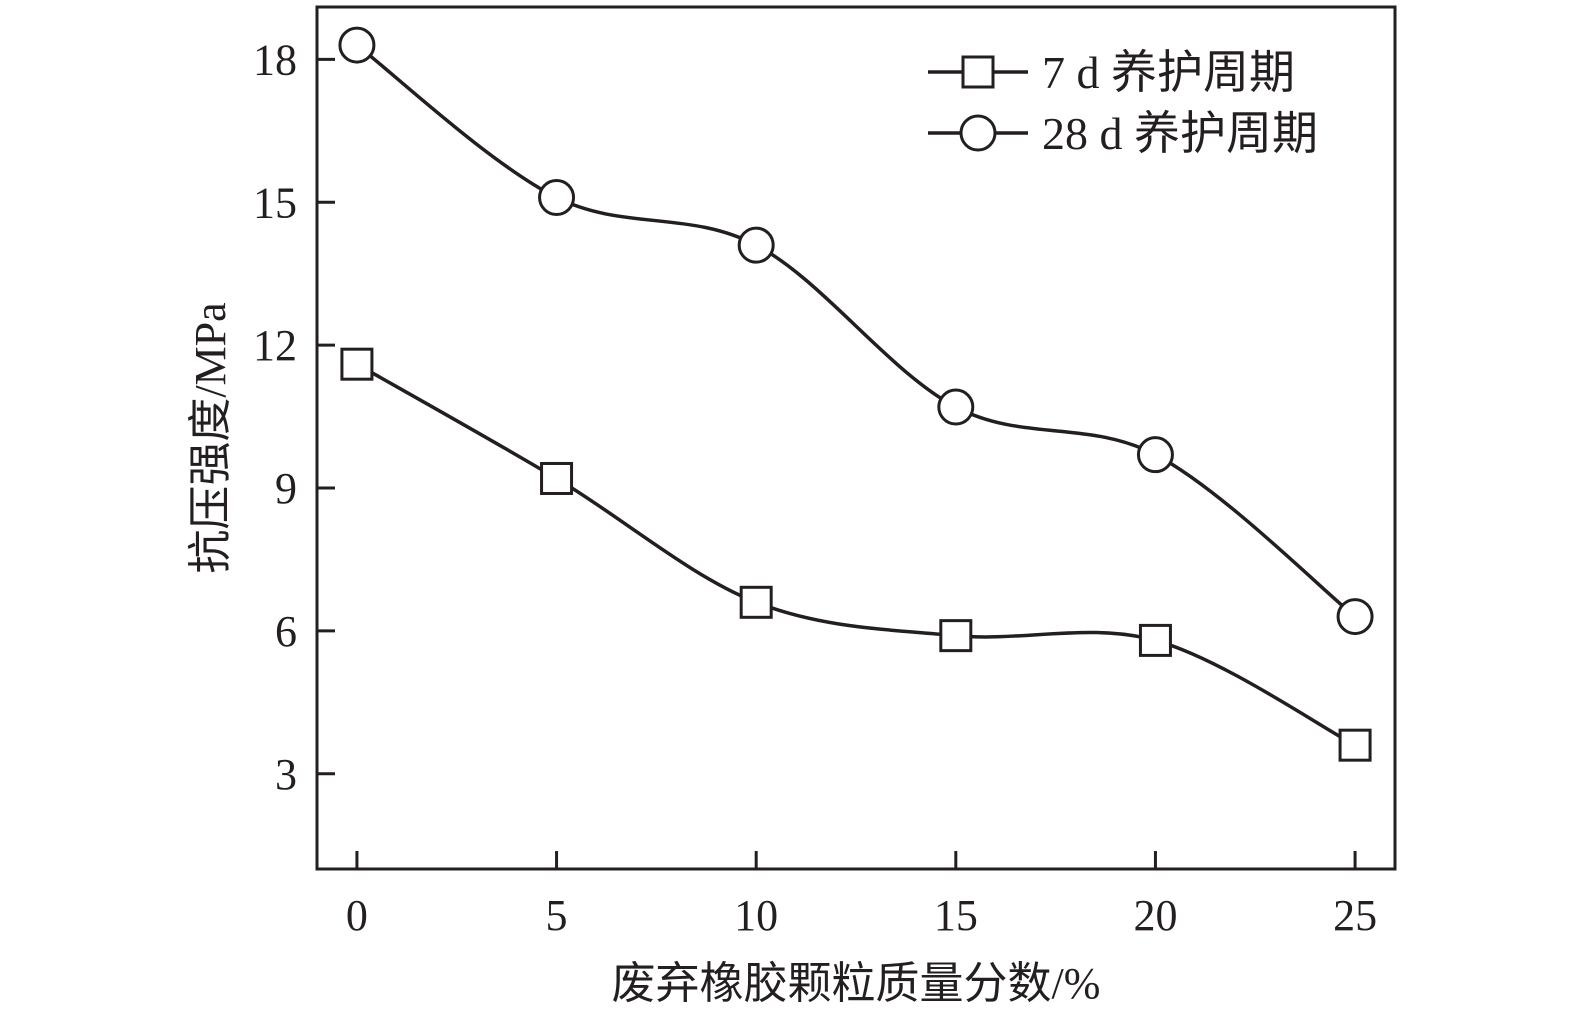 The image size is (1575, 1024). Describe the element at coordinates (1155, 915) in the screenshot. I see `x-tick-label: 20` at that location.